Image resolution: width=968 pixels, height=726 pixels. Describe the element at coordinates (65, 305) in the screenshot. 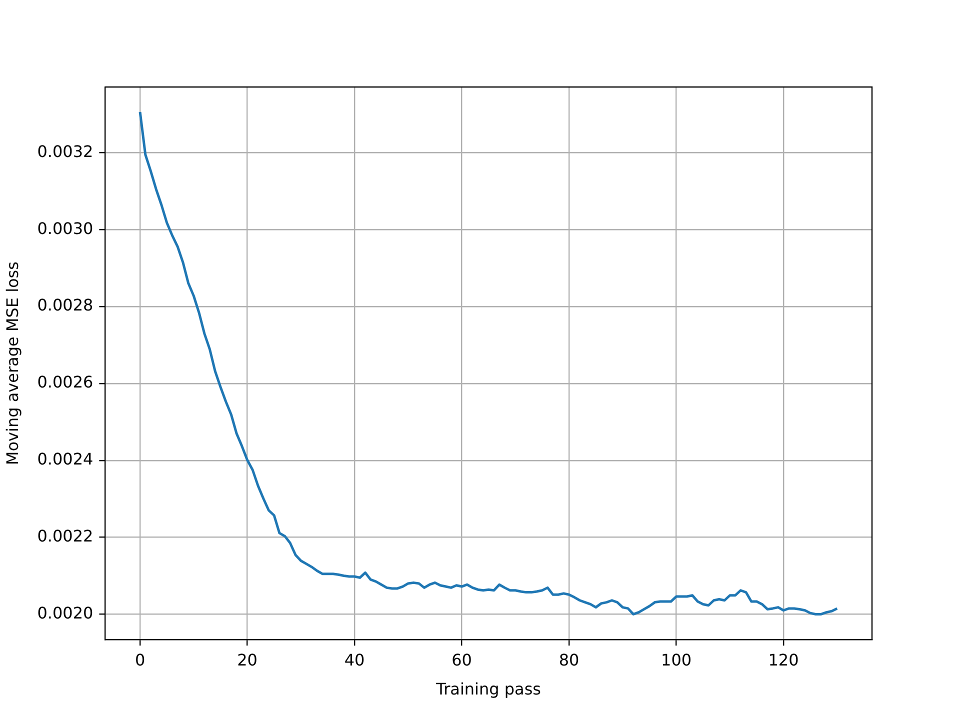

I see `y-tick-label: 0.0028` at that location.